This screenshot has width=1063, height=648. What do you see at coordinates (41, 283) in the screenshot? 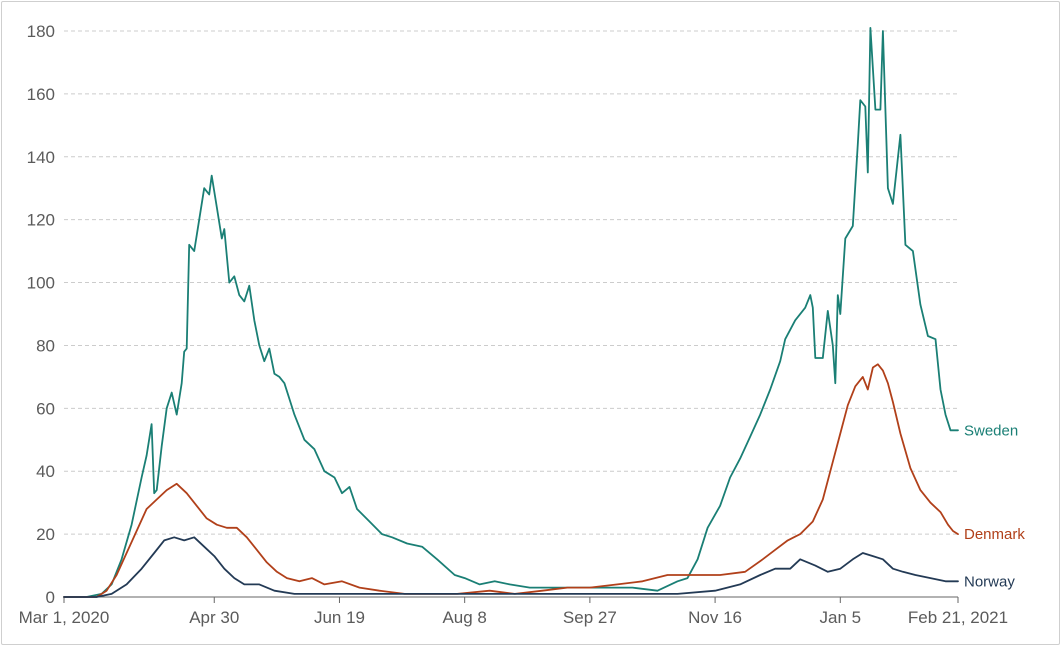
I see `y-tick-label-100: 100` at bounding box center [41, 283].